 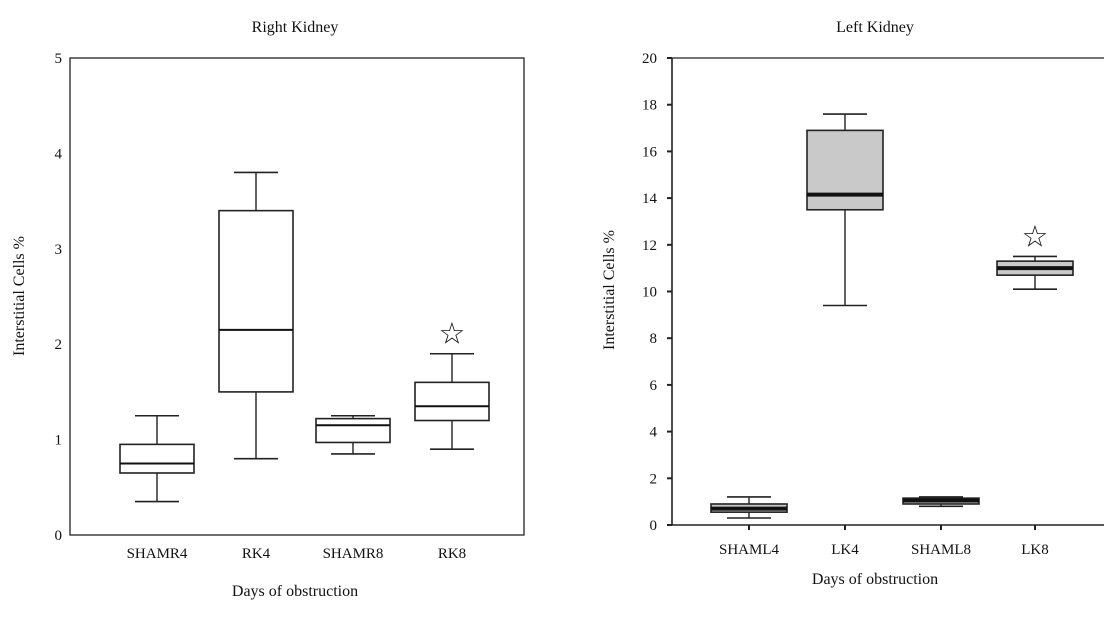 I want to click on box-shaml8, so click(x=941, y=502).